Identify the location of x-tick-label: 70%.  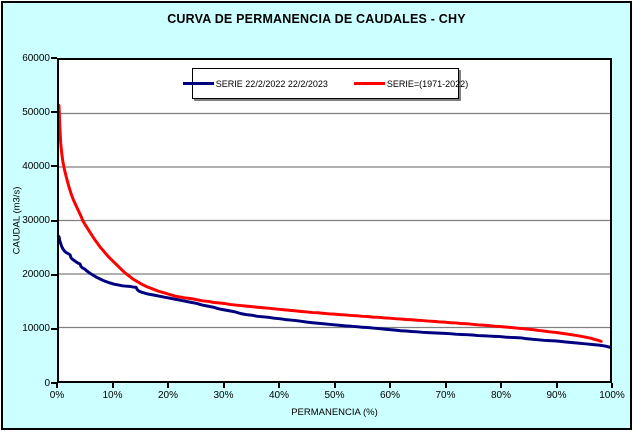
(445, 395).